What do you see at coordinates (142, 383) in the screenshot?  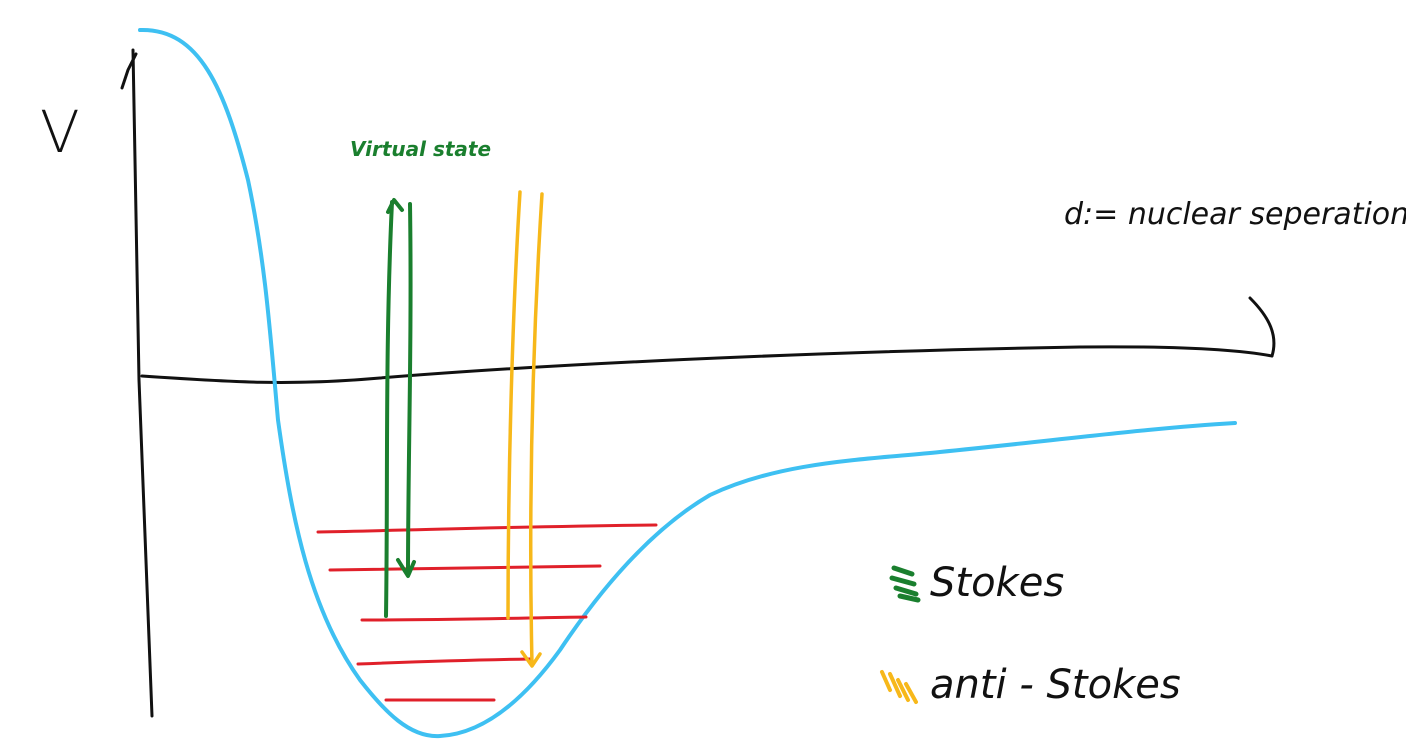 I see `y-axis-line` at bounding box center [142, 383].